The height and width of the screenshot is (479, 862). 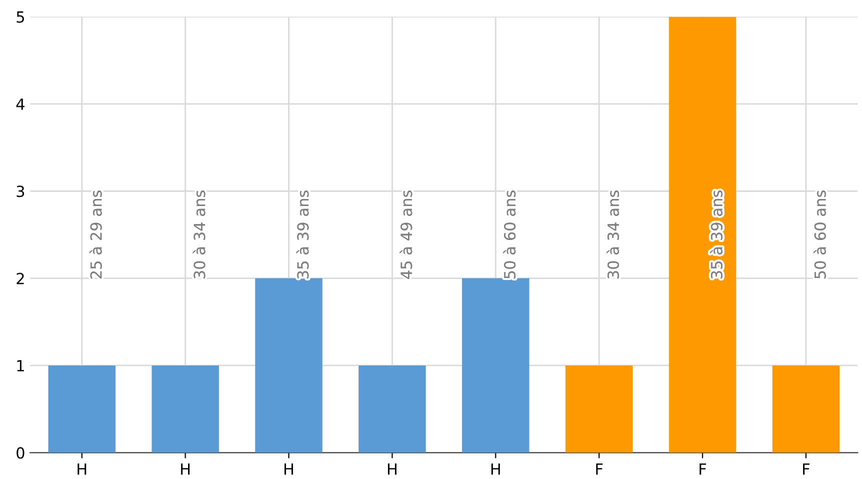 What do you see at coordinates (95, 234) in the screenshot?
I see `annotation: 25 à 29 ans` at bounding box center [95, 234].